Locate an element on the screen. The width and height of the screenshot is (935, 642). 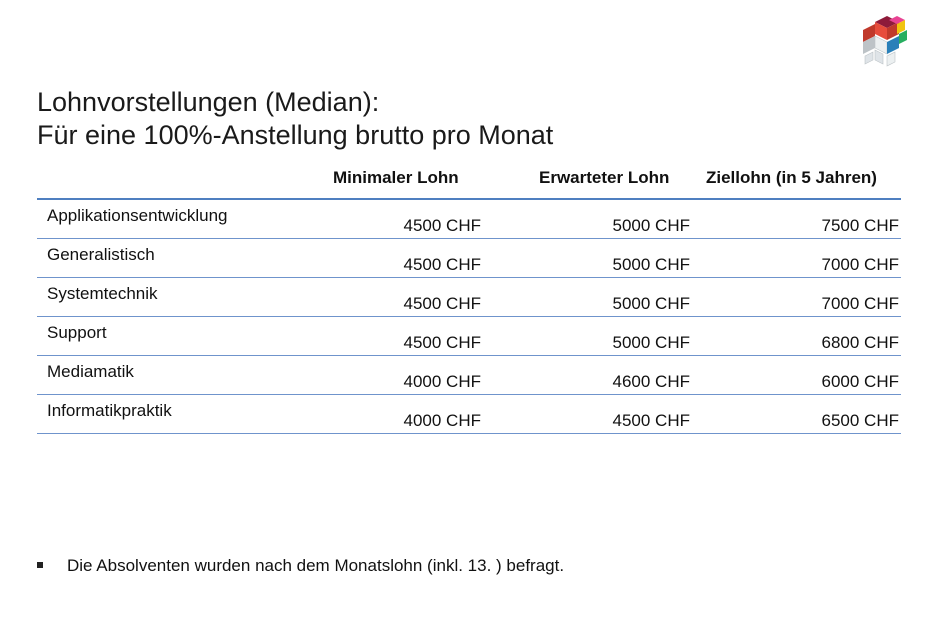
colored-cube-logo-icon is located at coordinates (885, 41).